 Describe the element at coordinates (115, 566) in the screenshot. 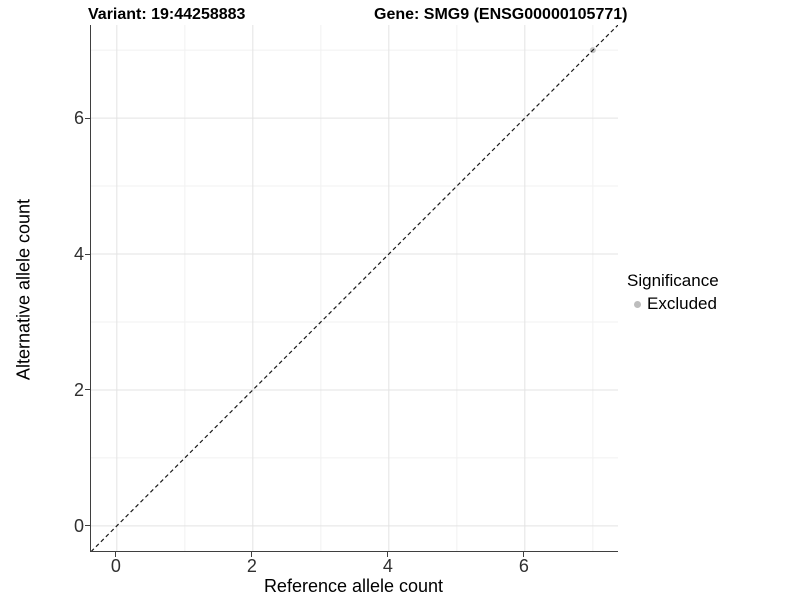

I see `x-tick-label: 0` at that location.